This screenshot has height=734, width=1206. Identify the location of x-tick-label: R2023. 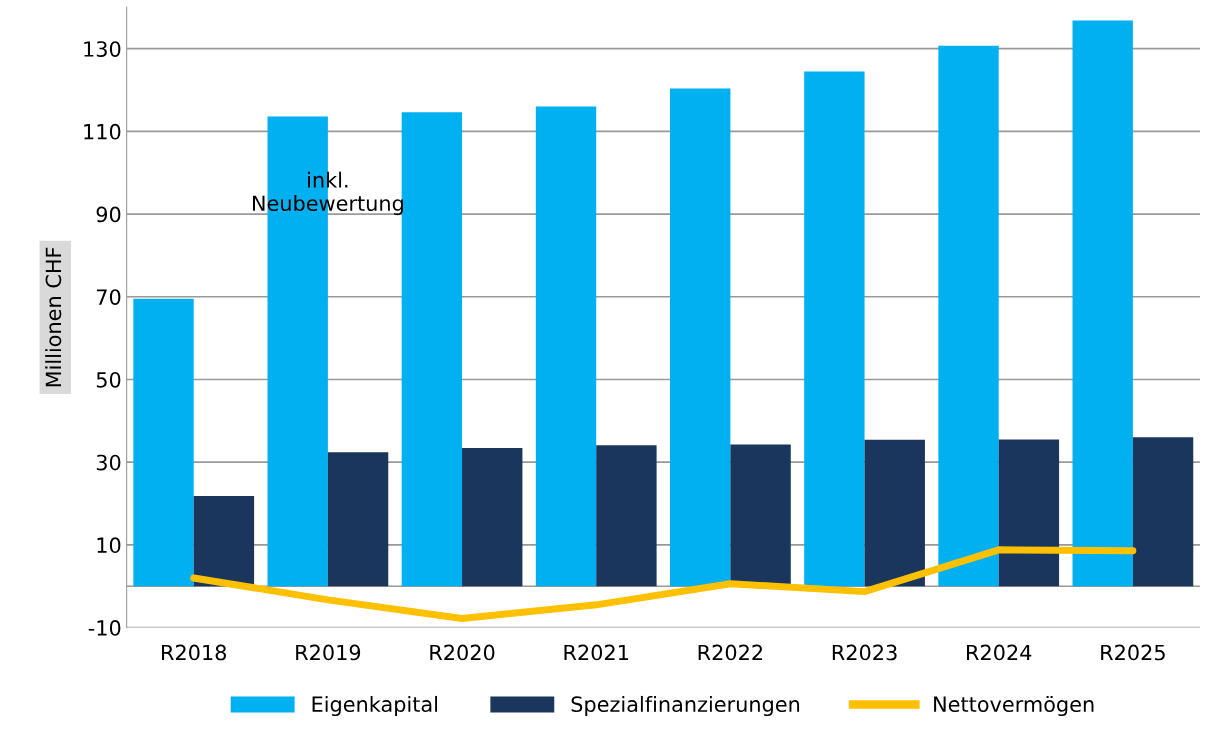
(864, 652).